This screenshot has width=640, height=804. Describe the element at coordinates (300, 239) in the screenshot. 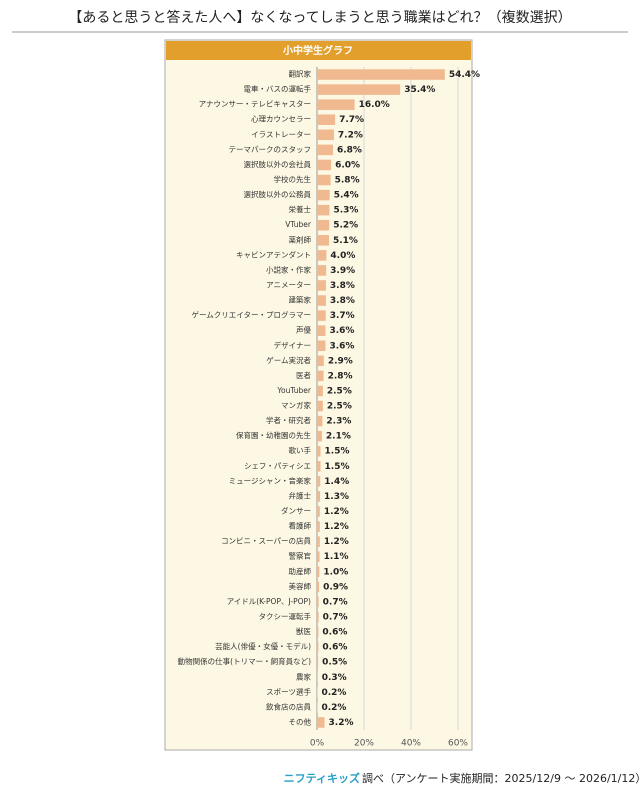

I see `y-tick-label: 薬剤師` at that location.